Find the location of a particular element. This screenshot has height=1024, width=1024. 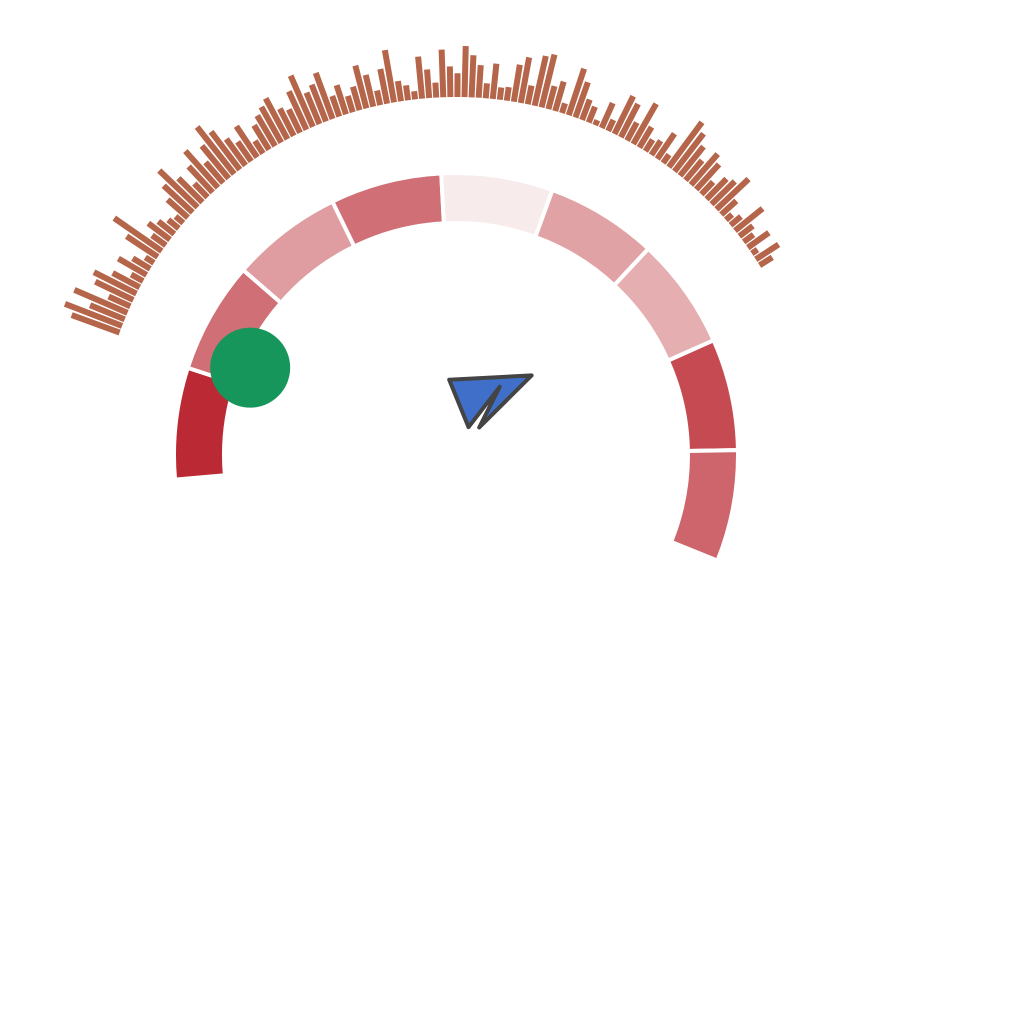

polygon-layer is located at coordinates (490, 401).